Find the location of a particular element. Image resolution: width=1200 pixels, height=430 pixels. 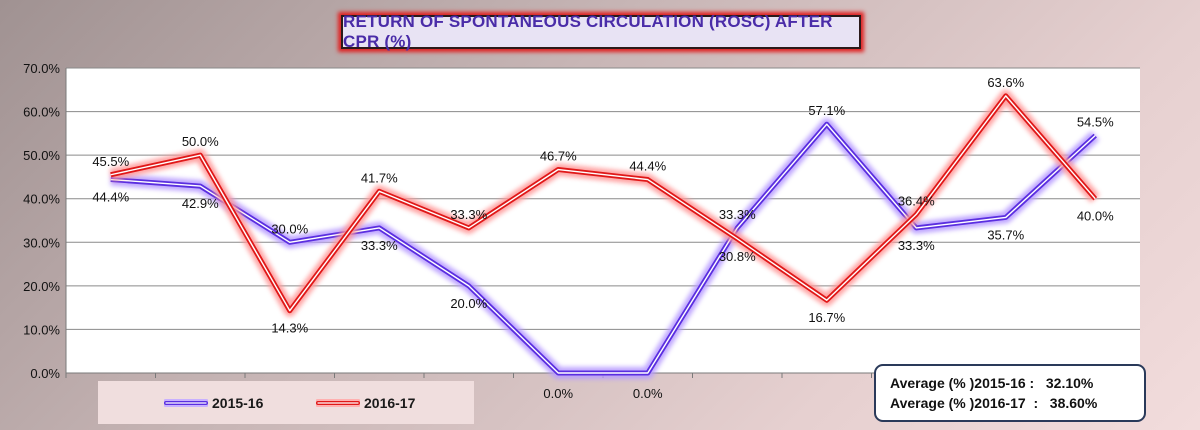

average-value: 32.10% is located at coordinates (1069, 383).